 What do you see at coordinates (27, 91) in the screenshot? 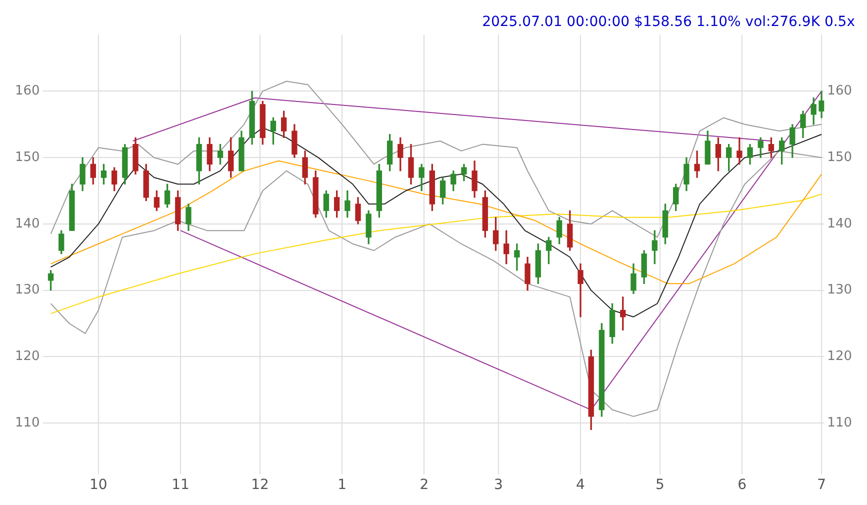
I see `y-tick-label: 160` at bounding box center [27, 91].